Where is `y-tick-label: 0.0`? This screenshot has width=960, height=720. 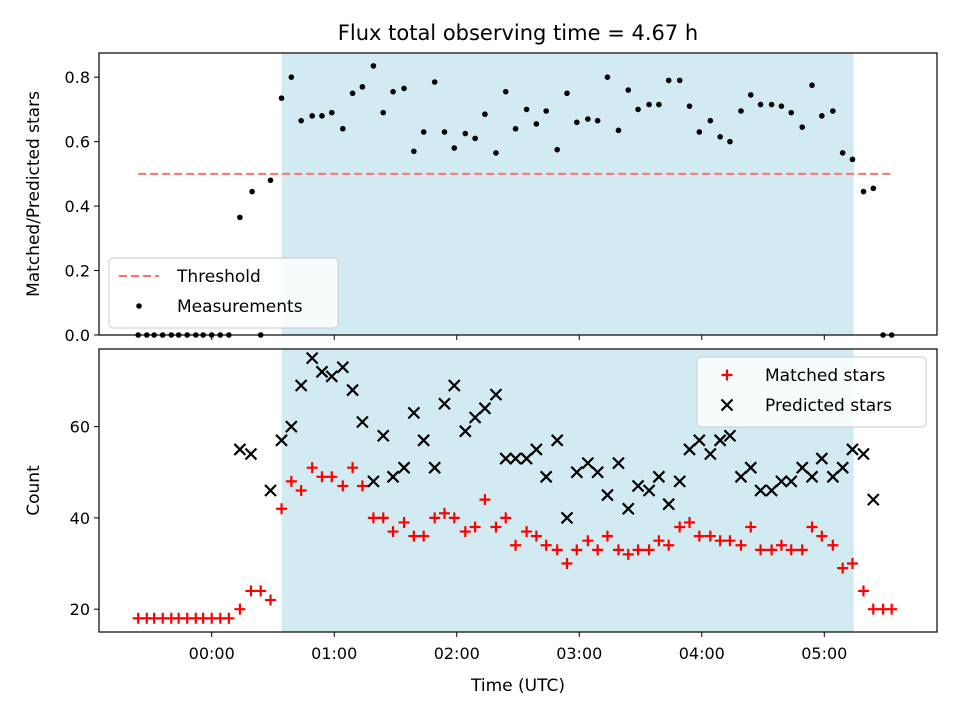
y-tick-label: 0.0 is located at coordinates (77, 335).